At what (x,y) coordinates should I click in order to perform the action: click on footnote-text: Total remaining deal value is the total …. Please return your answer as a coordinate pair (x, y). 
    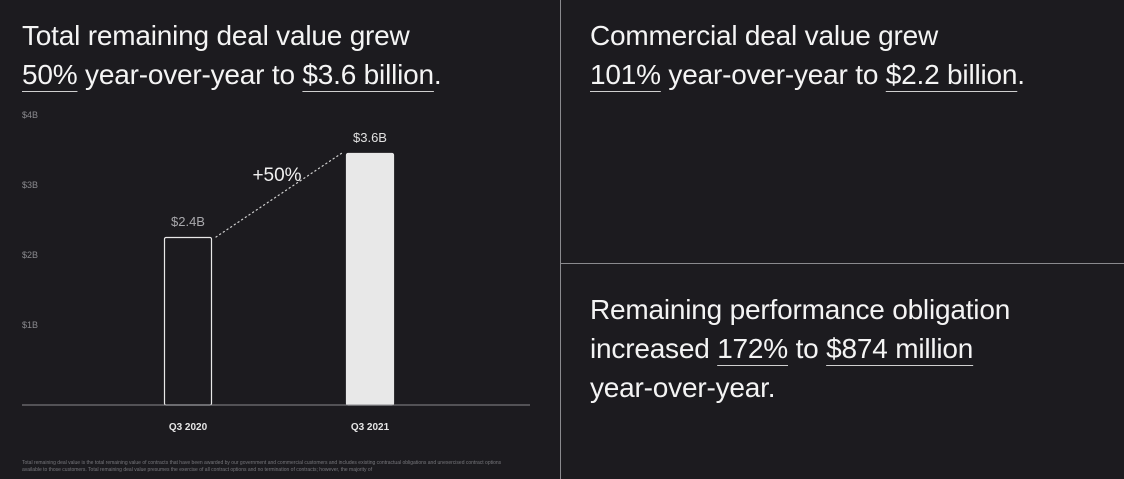
    Looking at the image, I should click on (262, 466).